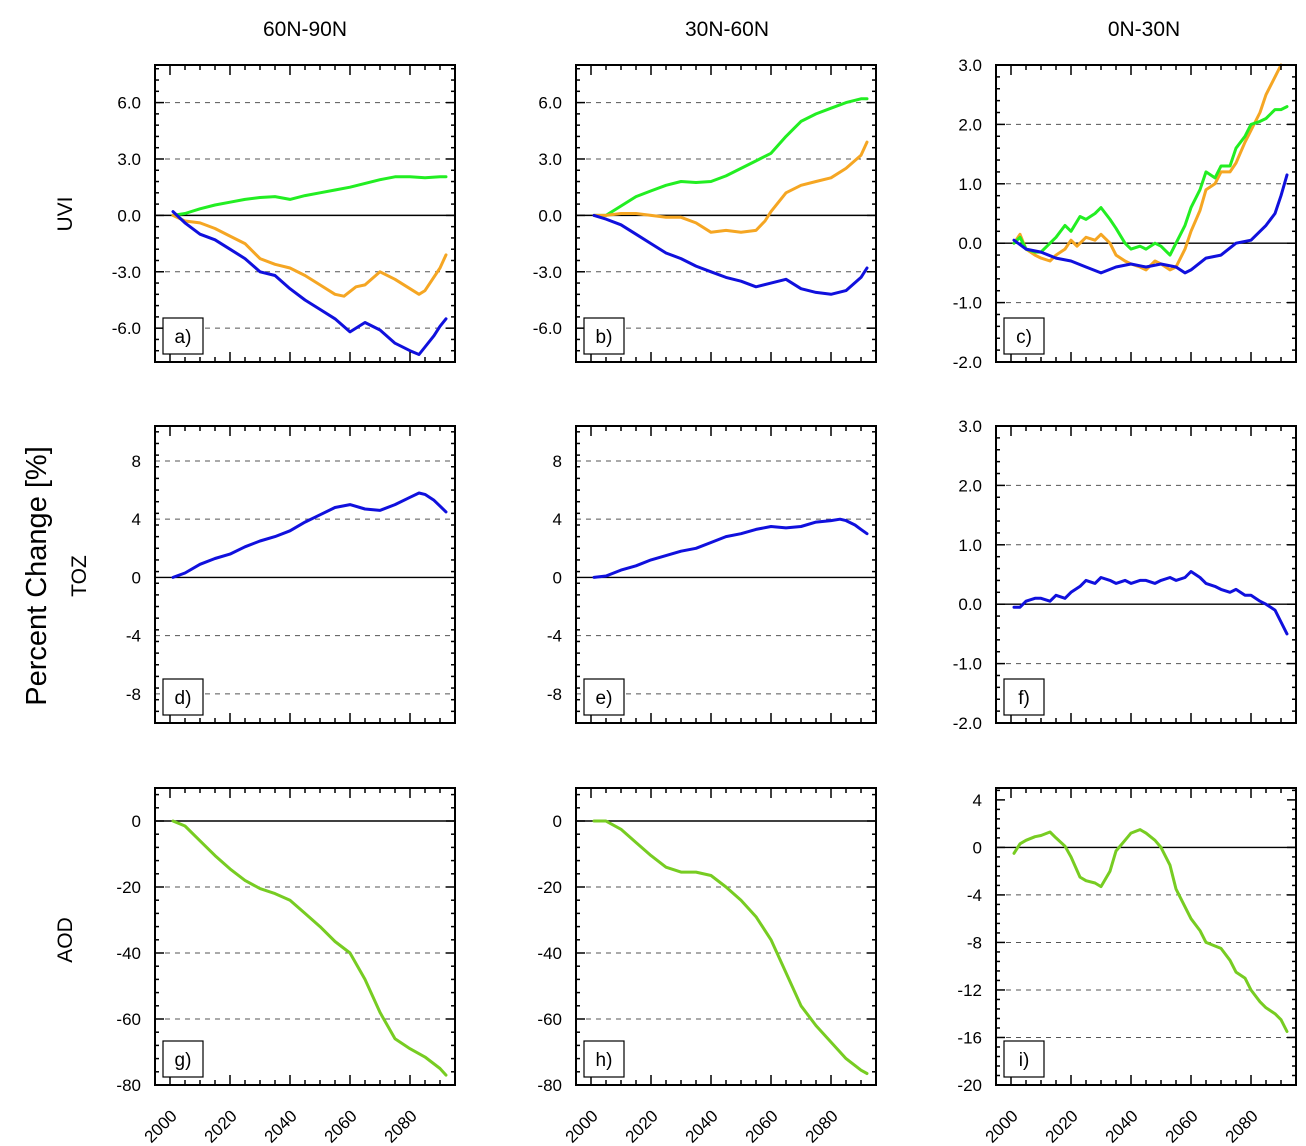 This screenshot has height=1146, width=1306. Describe the element at coordinates (65, 213) in the screenshot. I see `row-label-uvi: UVI` at that location.